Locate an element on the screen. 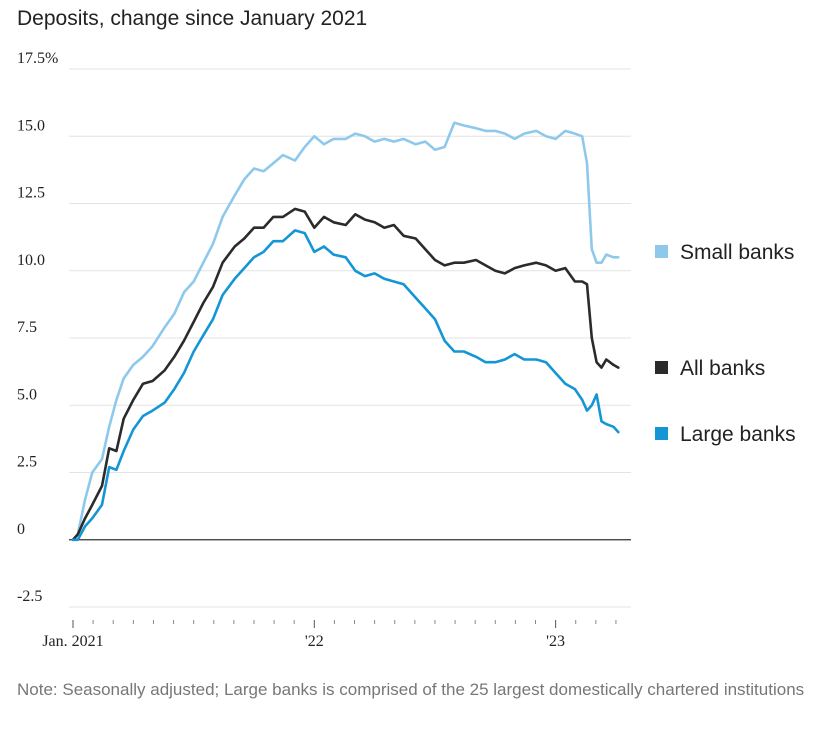 This screenshot has width=831, height=730. legend-swatch-all-banks is located at coordinates (661, 367).